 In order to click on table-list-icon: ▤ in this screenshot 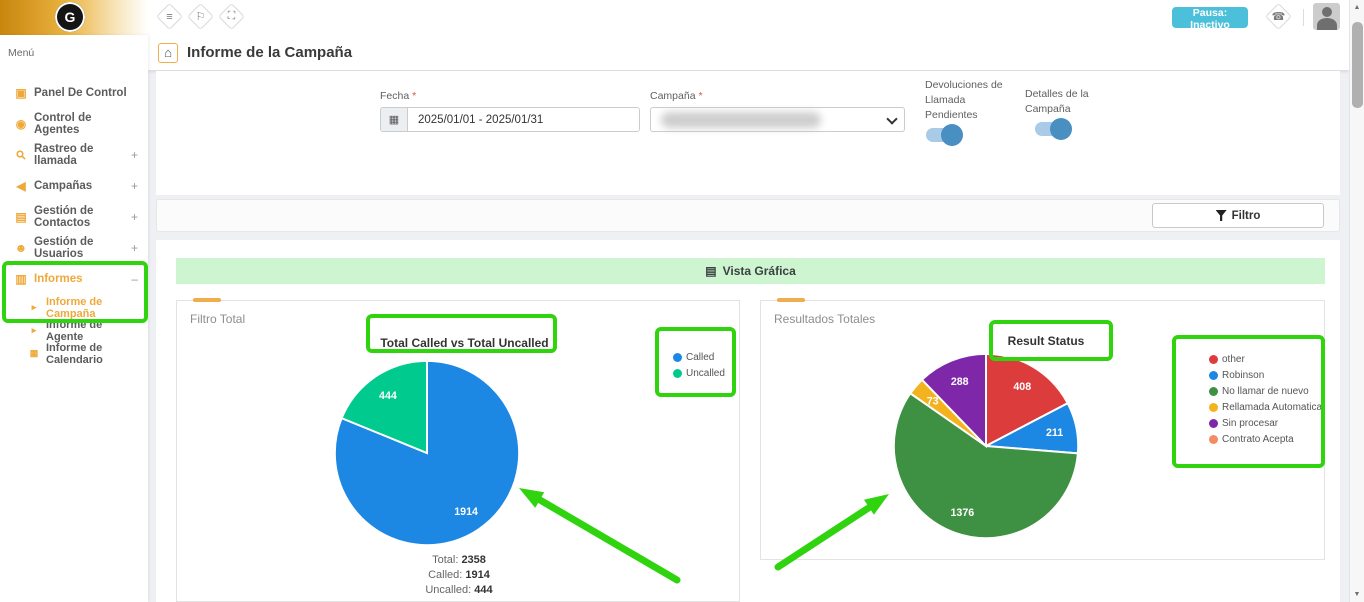, I will do `click(711, 271)`.